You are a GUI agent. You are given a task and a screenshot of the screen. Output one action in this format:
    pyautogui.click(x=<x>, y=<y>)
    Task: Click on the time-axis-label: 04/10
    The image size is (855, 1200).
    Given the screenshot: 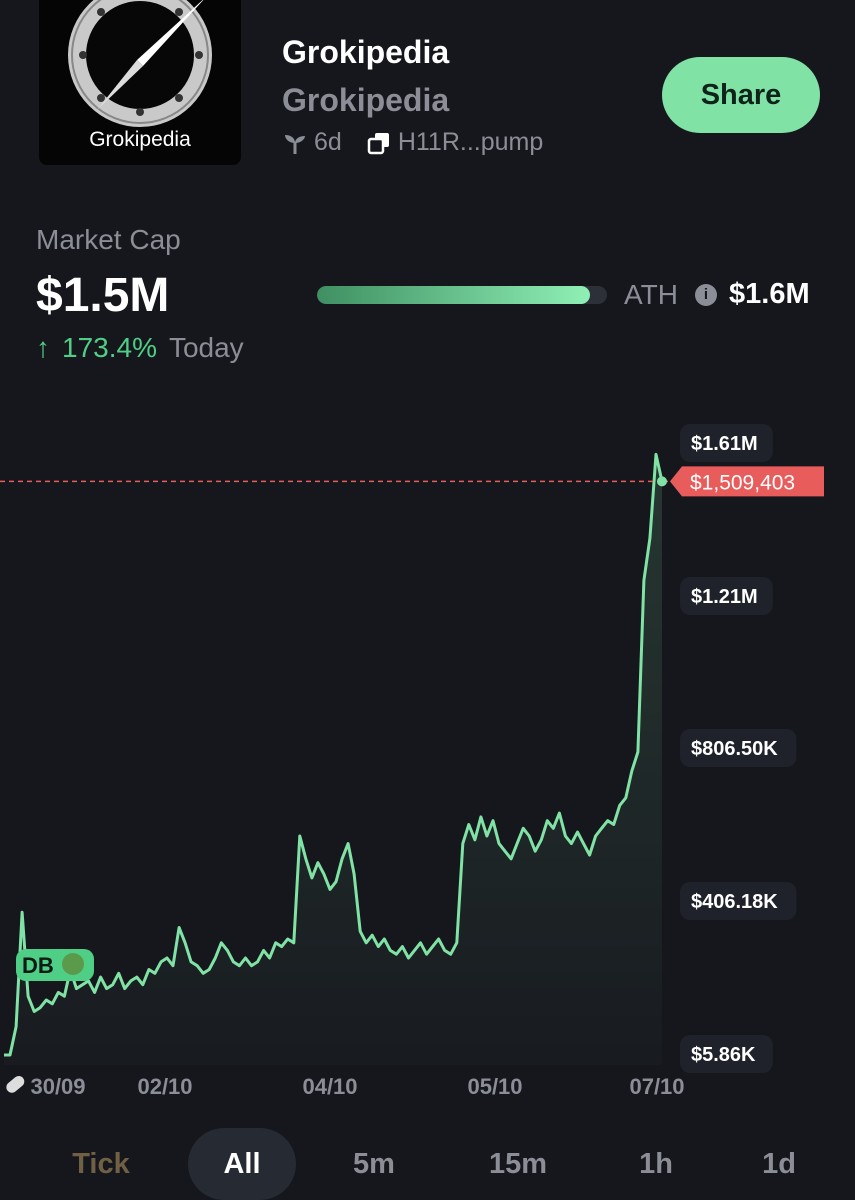 What is the action you would take?
    pyautogui.click(x=329, y=1086)
    